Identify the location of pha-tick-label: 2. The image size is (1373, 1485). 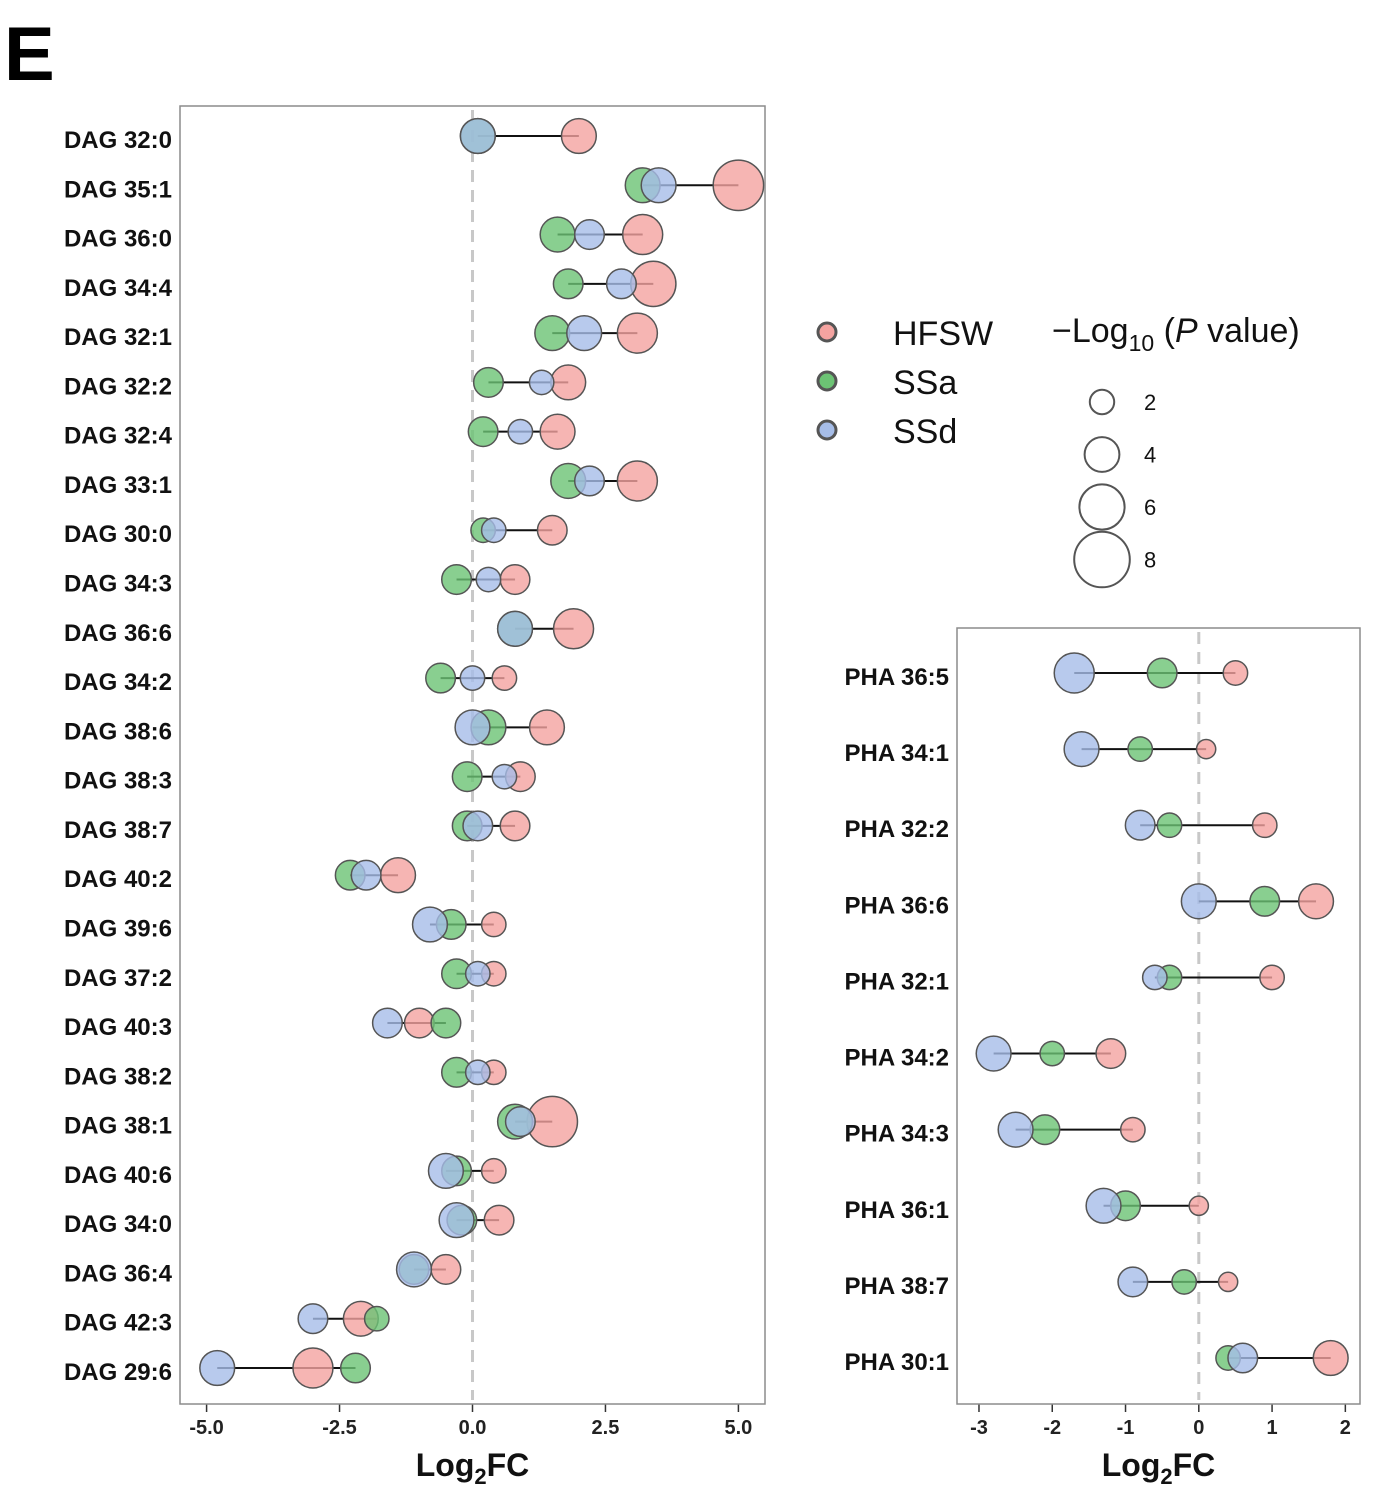
(1345, 1428).